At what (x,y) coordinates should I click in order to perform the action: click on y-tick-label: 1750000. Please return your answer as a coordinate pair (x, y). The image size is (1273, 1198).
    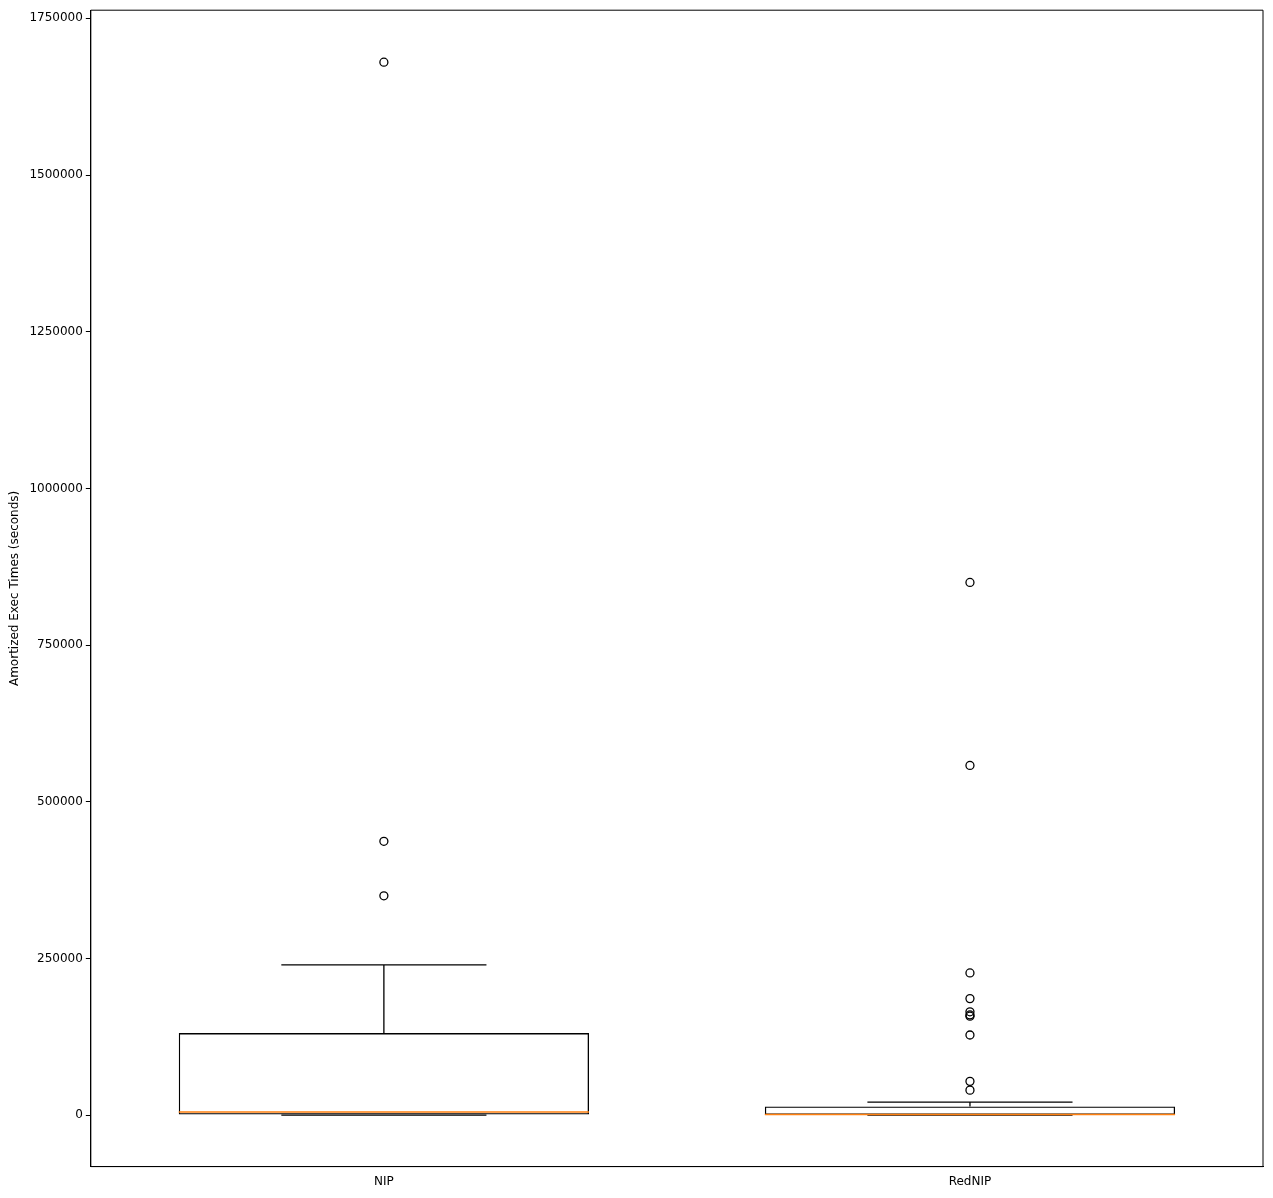
    Looking at the image, I should click on (56, 17).